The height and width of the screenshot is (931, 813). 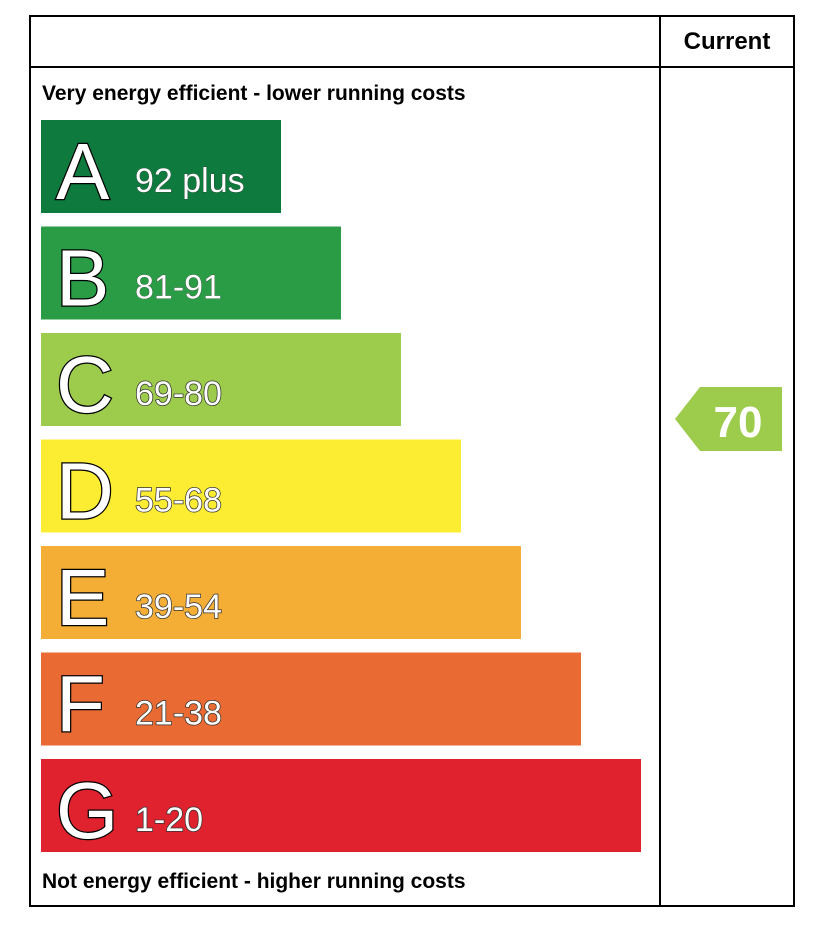 I want to click on band-letter: G, so click(x=87, y=810).